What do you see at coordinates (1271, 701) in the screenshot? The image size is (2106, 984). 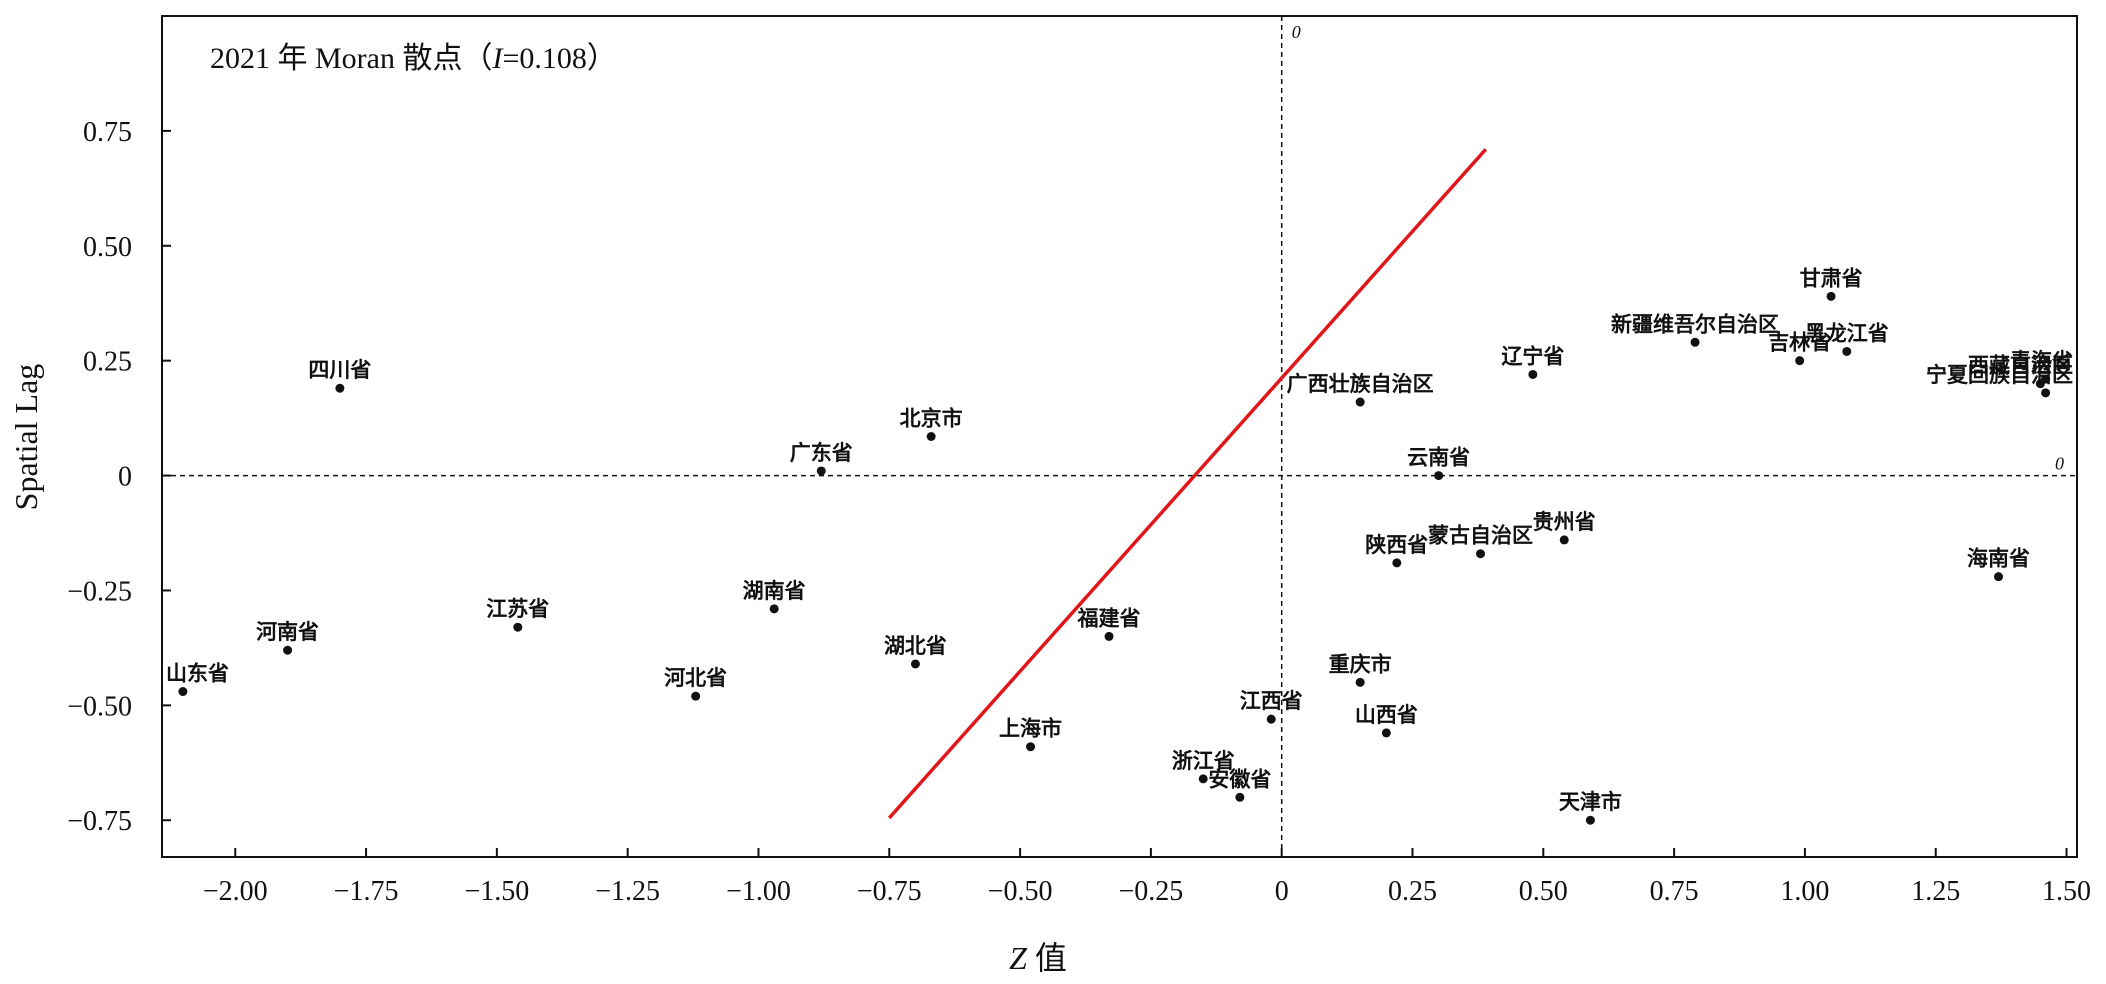 I see `data-point-label: 江西省` at bounding box center [1271, 701].